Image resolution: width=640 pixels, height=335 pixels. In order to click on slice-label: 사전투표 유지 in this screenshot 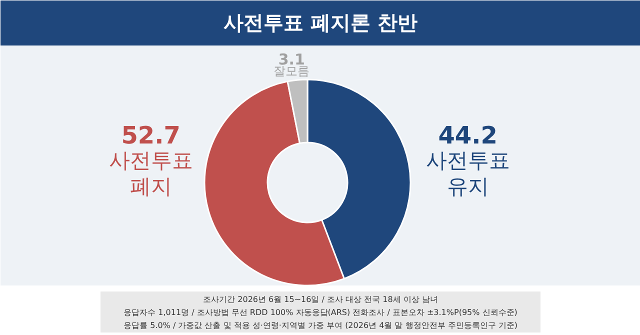, I will do `click(468, 173)`.